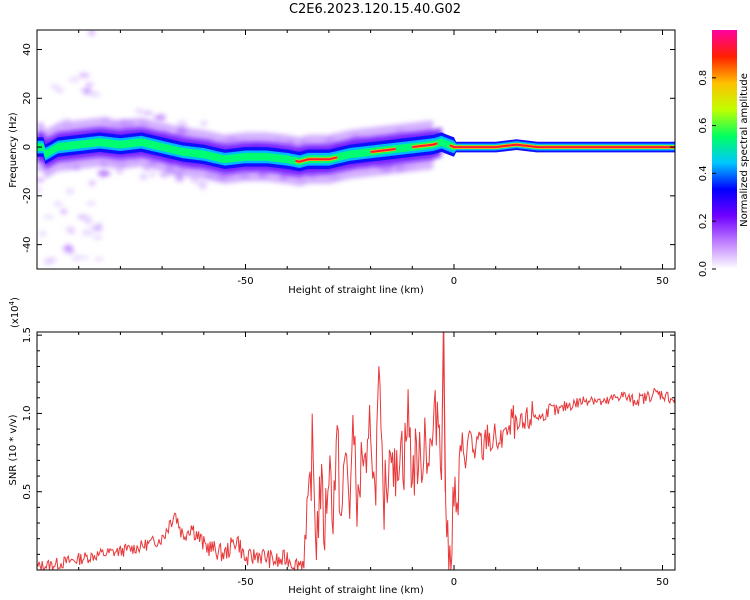  What do you see at coordinates (375, 9) in the screenshot?
I see `page-title: C2E6.2023.120.15.40.G02` at bounding box center [375, 9].